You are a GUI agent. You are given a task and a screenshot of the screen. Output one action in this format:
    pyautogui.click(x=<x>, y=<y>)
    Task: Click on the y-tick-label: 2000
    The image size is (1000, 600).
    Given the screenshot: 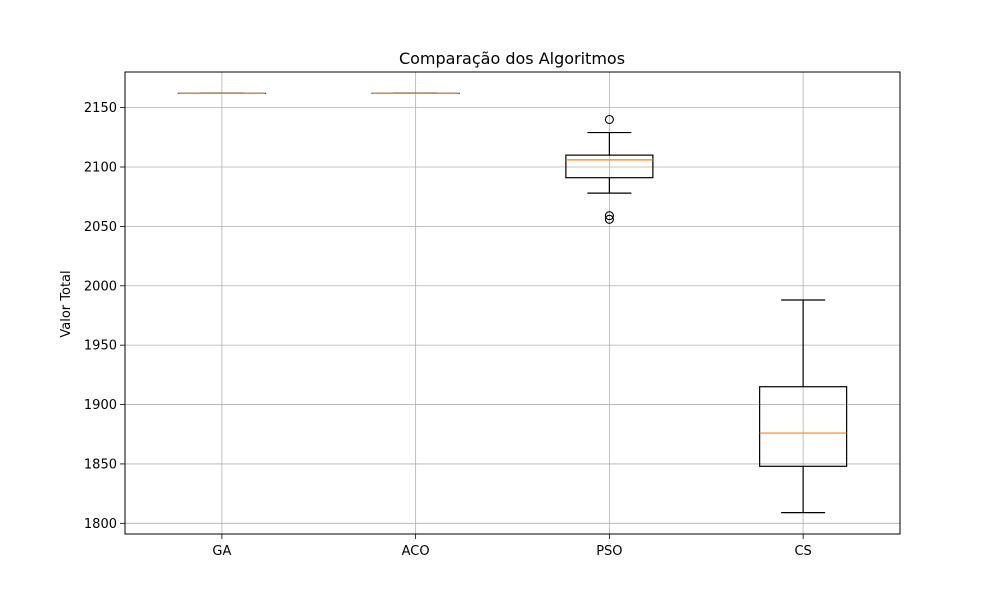 What is the action you would take?
    pyautogui.click(x=100, y=286)
    